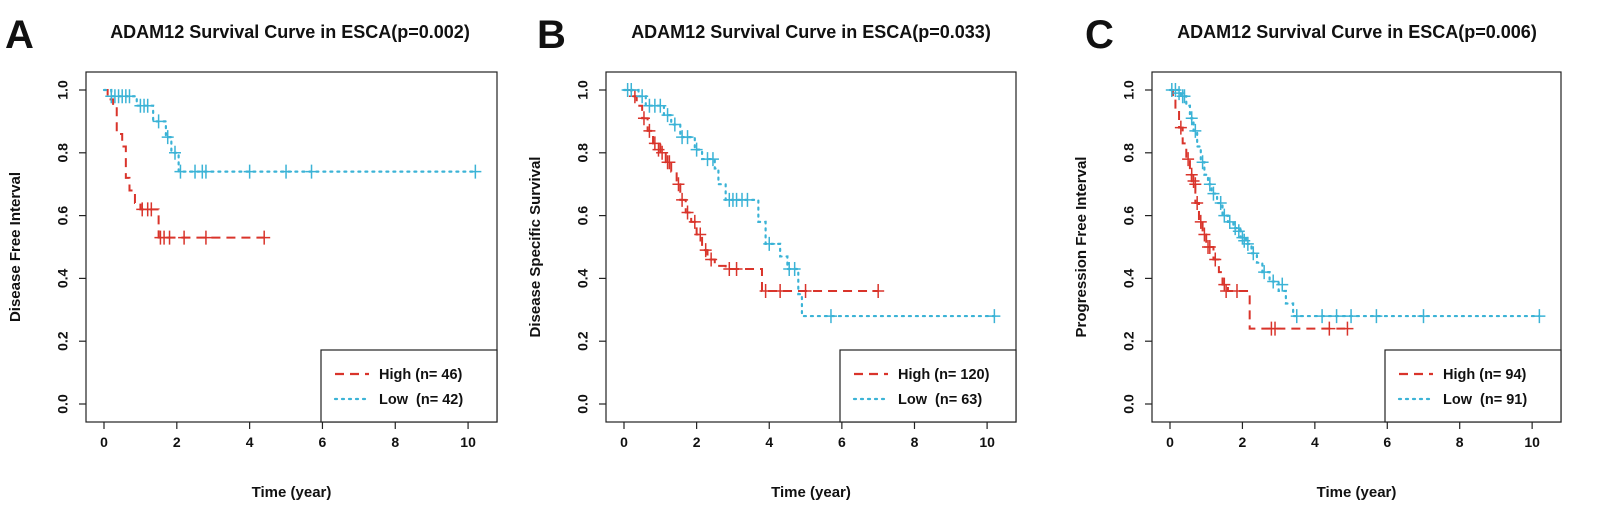 Image resolution: width=1600 pixels, height=518 pixels. What do you see at coordinates (583, 216) in the screenshot?
I see `y-tick-label: 0.6` at bounding box center [583, 216].